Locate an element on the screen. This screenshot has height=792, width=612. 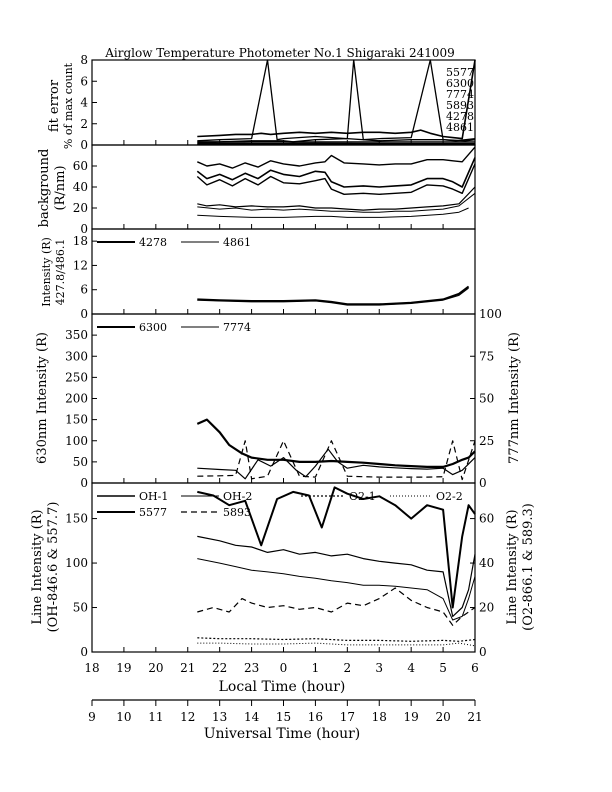
local-tick-label-8: 2 is located at coordinates (348, 668).